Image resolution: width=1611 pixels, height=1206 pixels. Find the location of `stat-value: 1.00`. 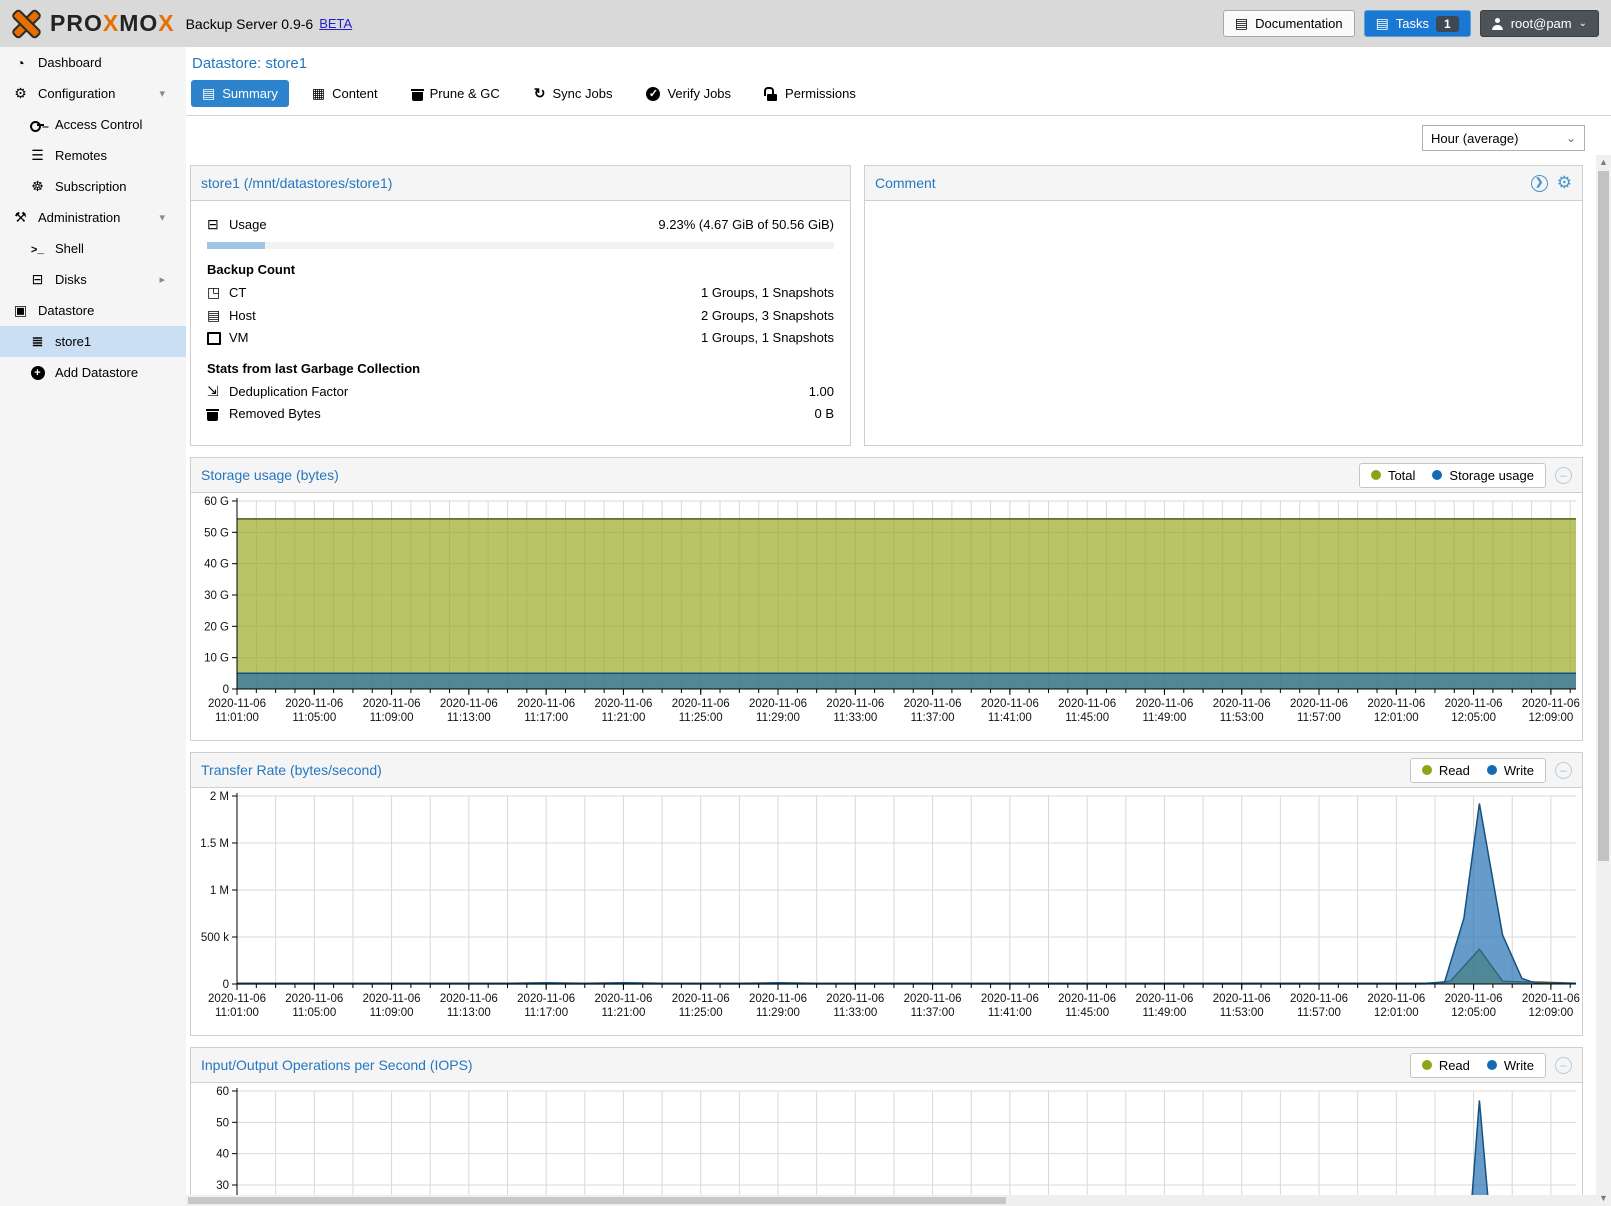

stat-value: 1.00 is located at coordinates (821, 392).